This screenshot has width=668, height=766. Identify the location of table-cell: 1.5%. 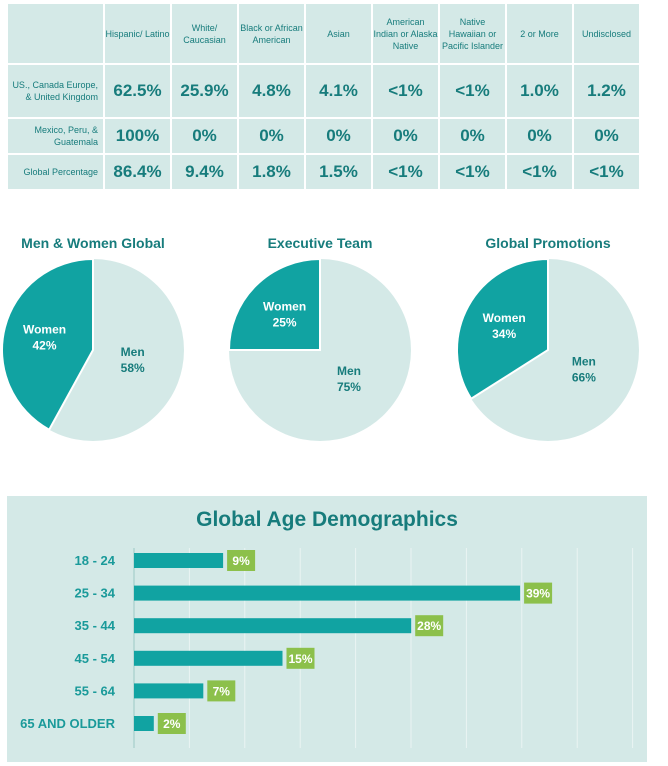
(338, 172).